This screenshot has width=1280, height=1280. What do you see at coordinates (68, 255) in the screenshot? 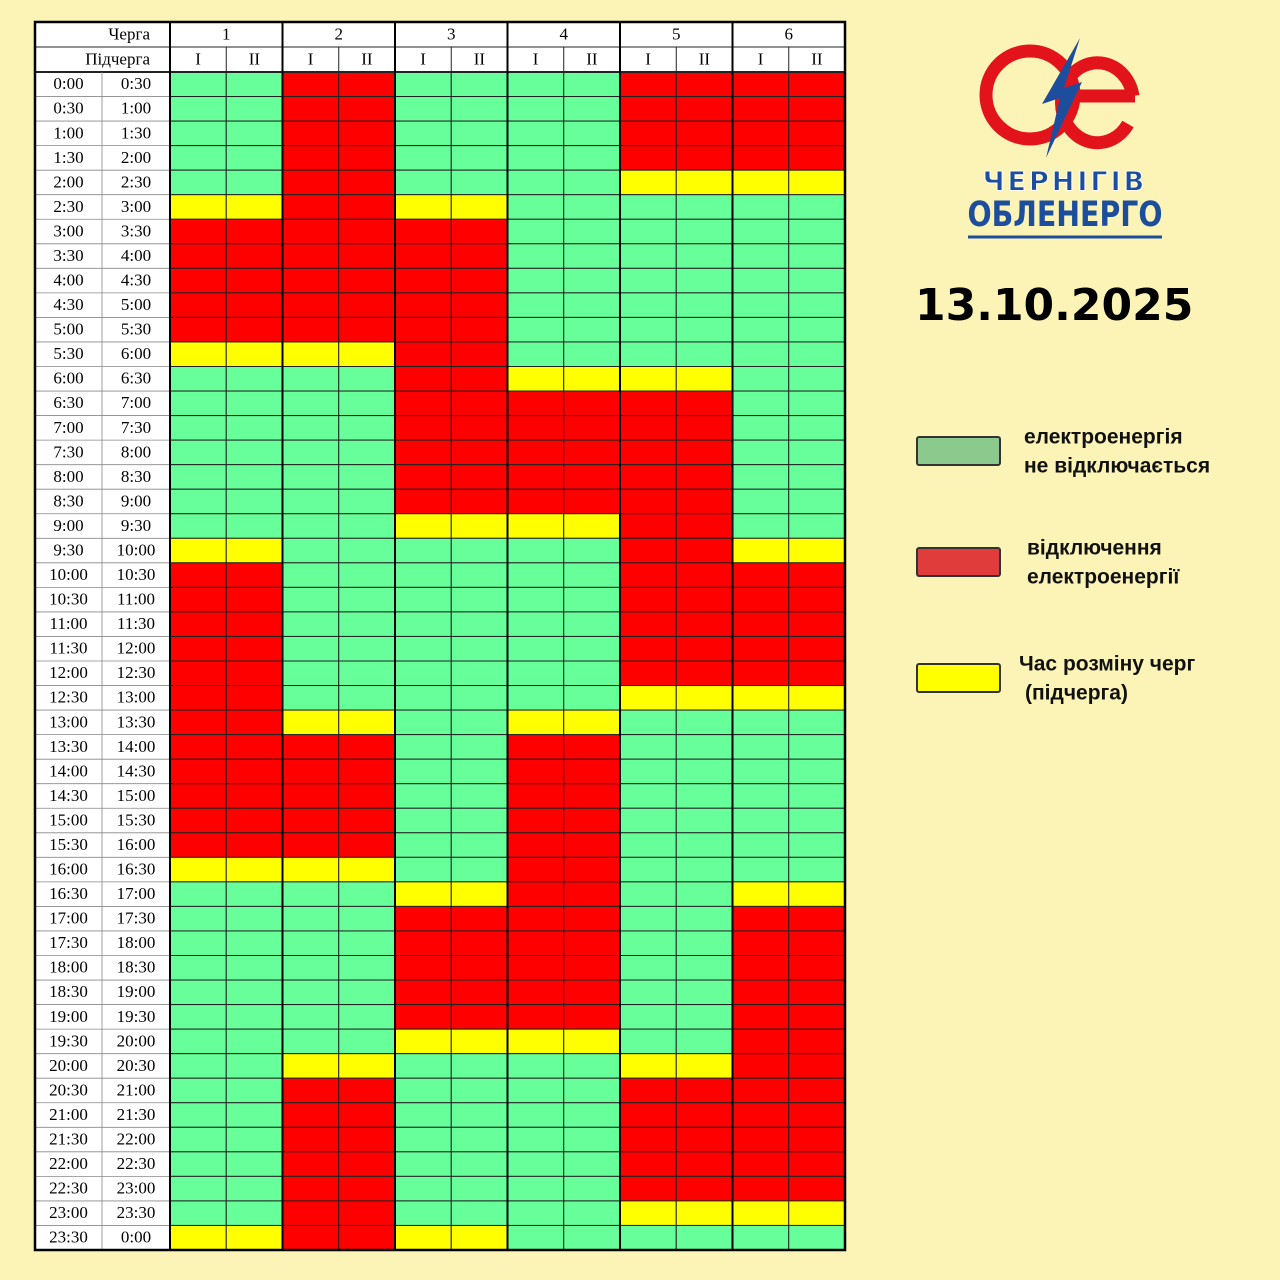
I see `time-from: 3:30` at bounding box center [68, 255].